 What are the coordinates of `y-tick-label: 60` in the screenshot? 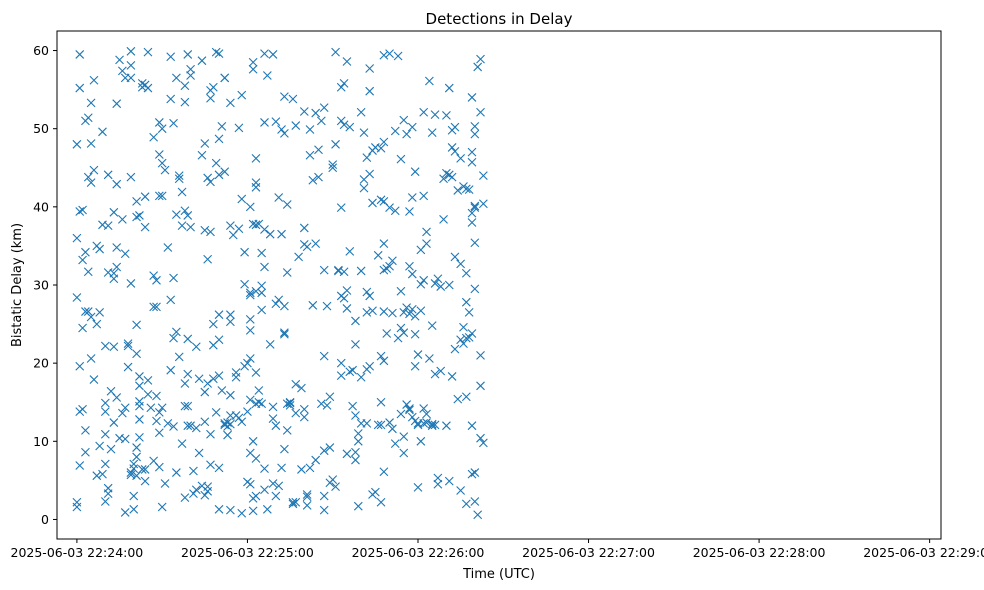 It's located at (41, 50).